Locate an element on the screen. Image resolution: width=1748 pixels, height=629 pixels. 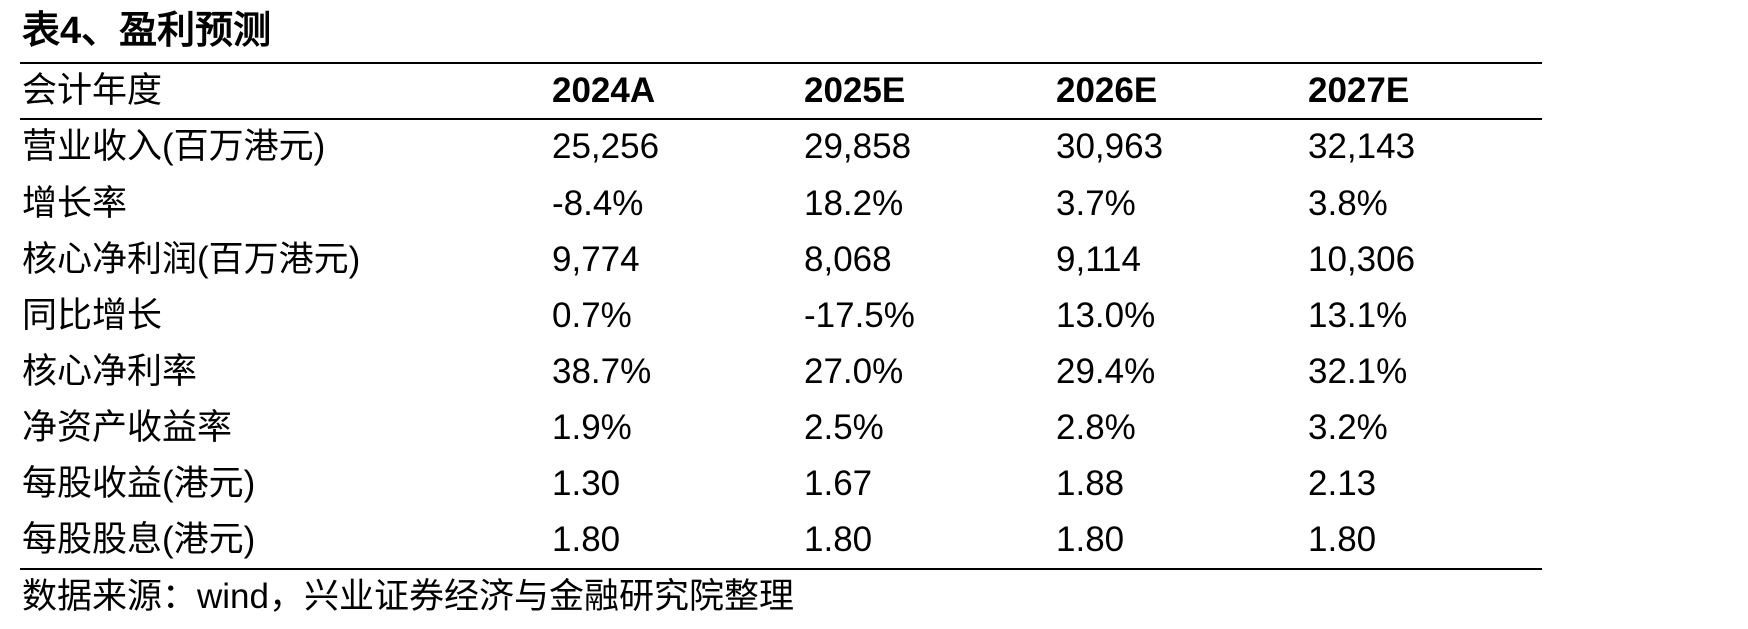
table-row: 同比增长 0.7% -17.5% 13.0% 13.1% is located at coordinates (781, 316).